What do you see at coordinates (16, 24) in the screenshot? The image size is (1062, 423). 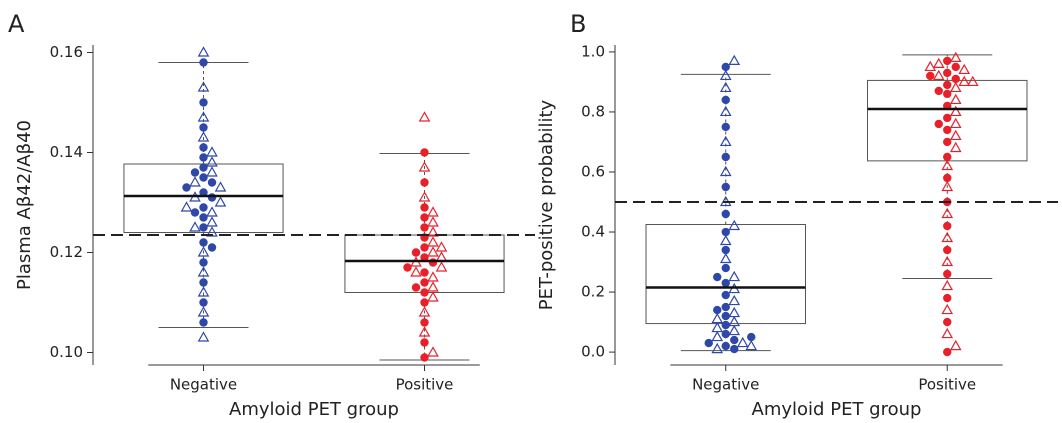 I see `panel-label: A` at bounding box center [16, 24].